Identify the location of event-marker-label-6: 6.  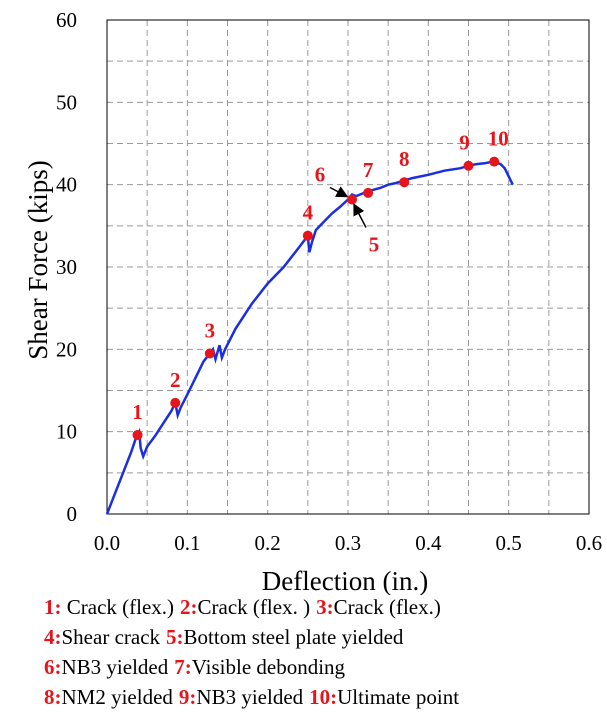
(320, 174).